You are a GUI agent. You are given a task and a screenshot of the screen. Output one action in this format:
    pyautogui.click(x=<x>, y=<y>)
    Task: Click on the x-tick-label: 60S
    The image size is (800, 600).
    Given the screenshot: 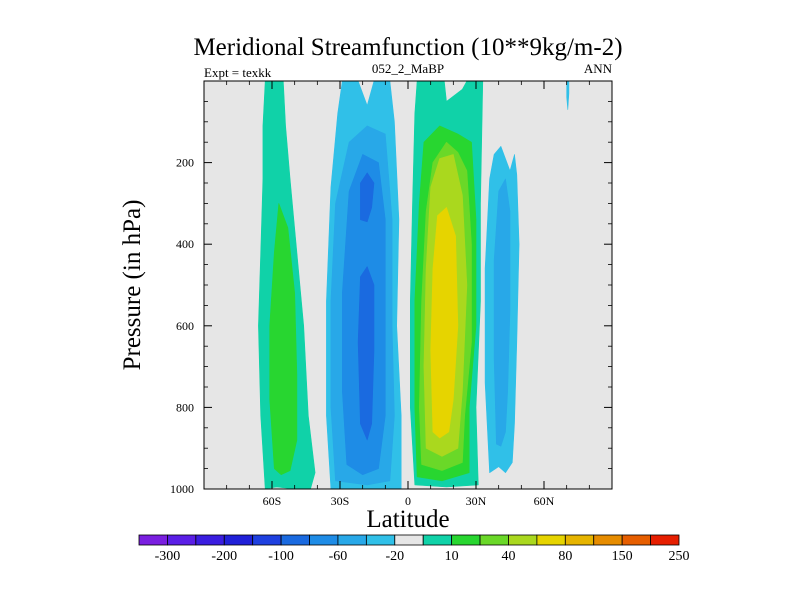 What is the action you would take?
    pyautogui.click(x=272, y=501)
    